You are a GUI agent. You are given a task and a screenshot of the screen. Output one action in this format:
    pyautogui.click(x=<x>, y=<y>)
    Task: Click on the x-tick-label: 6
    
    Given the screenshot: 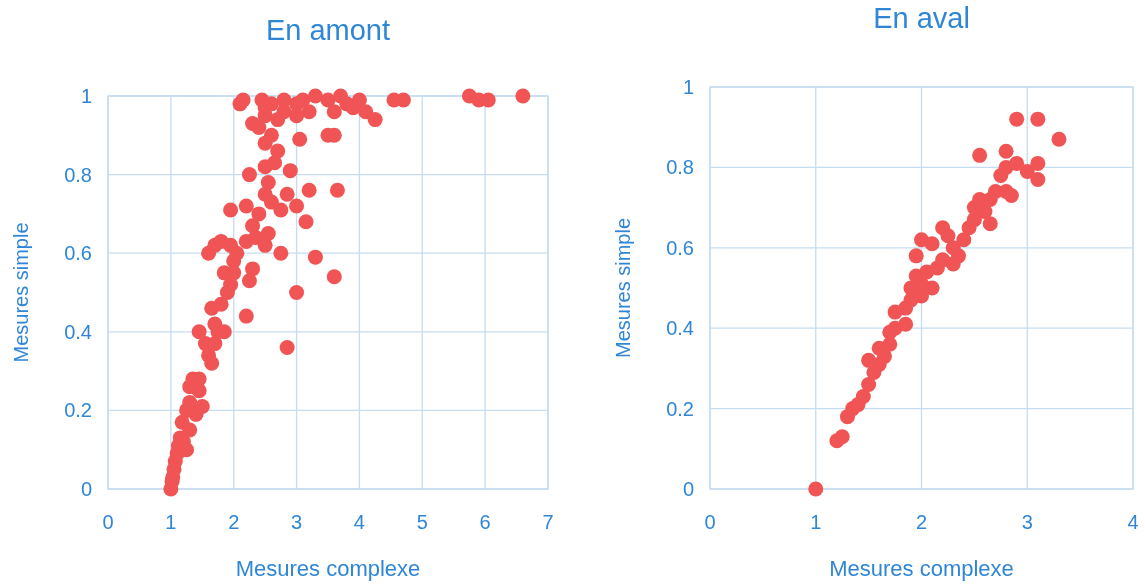 What is the action you would take?
    pyautogui.click(x=485, y=522)
    